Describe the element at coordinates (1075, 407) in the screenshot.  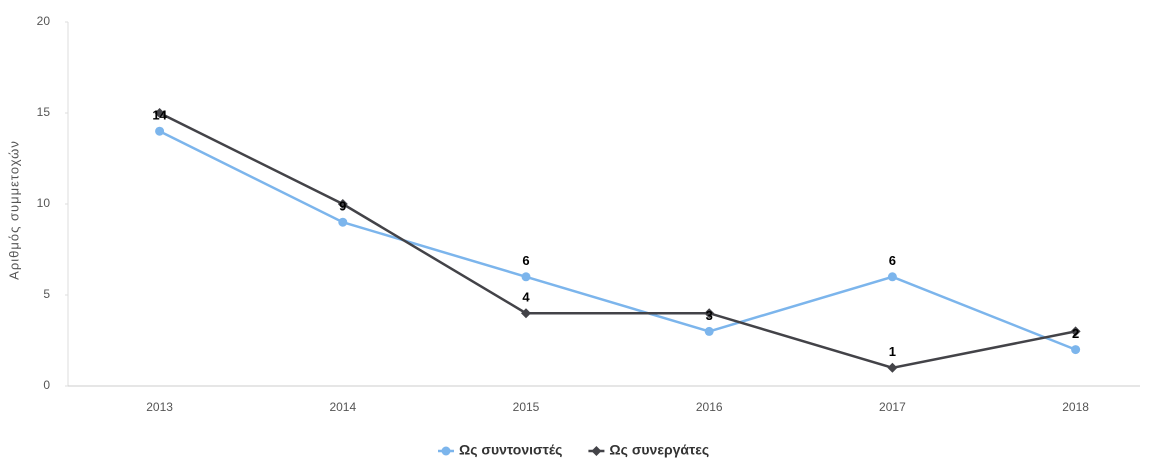
I see `x-tick-label: 2018` at that location.